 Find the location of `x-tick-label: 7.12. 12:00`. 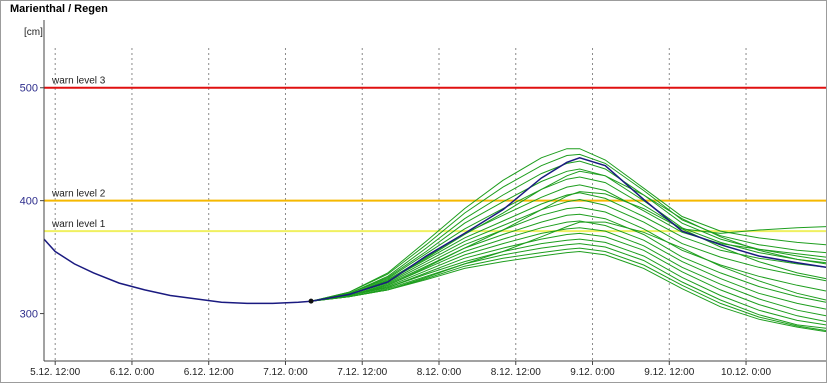

x-tick-label: 7.12. 12:00 is located at coordinates (362, 372).